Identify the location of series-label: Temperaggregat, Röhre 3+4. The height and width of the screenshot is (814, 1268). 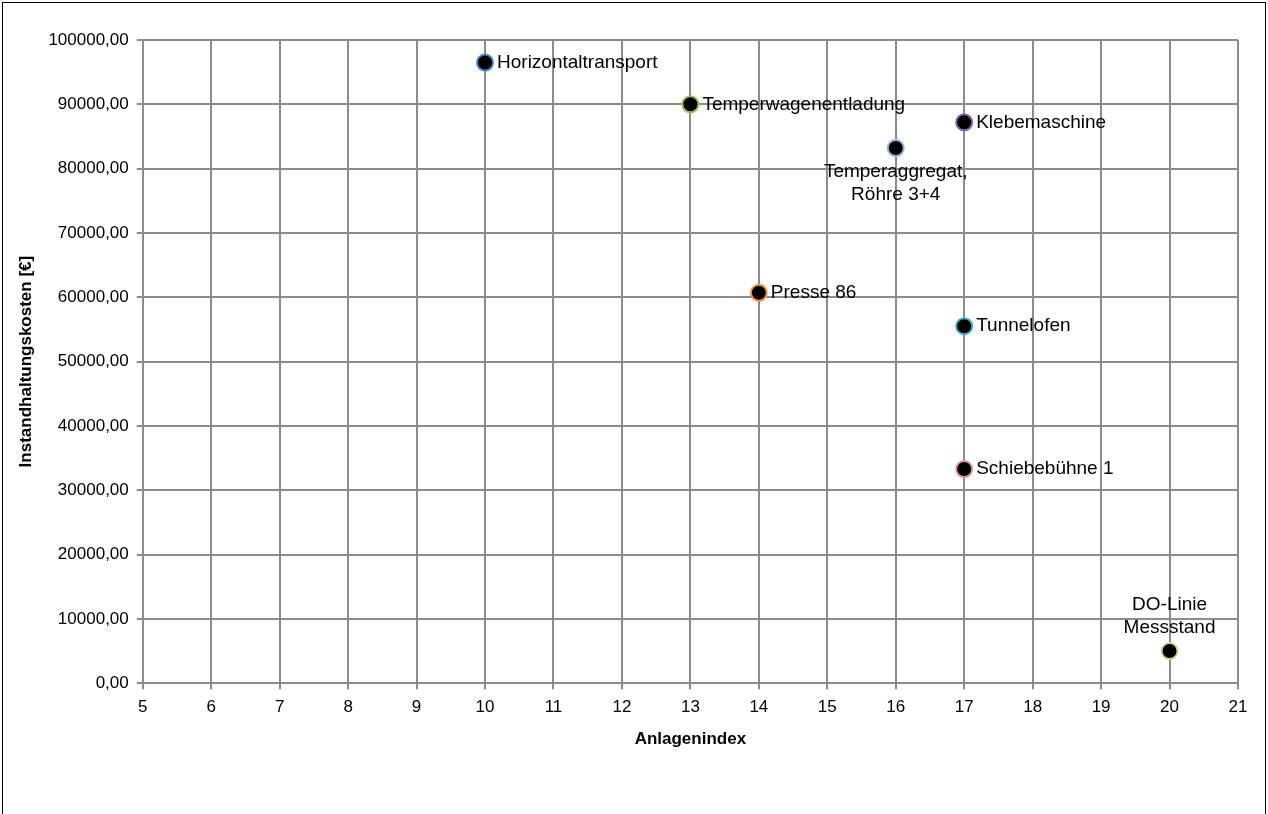
(895, 181).